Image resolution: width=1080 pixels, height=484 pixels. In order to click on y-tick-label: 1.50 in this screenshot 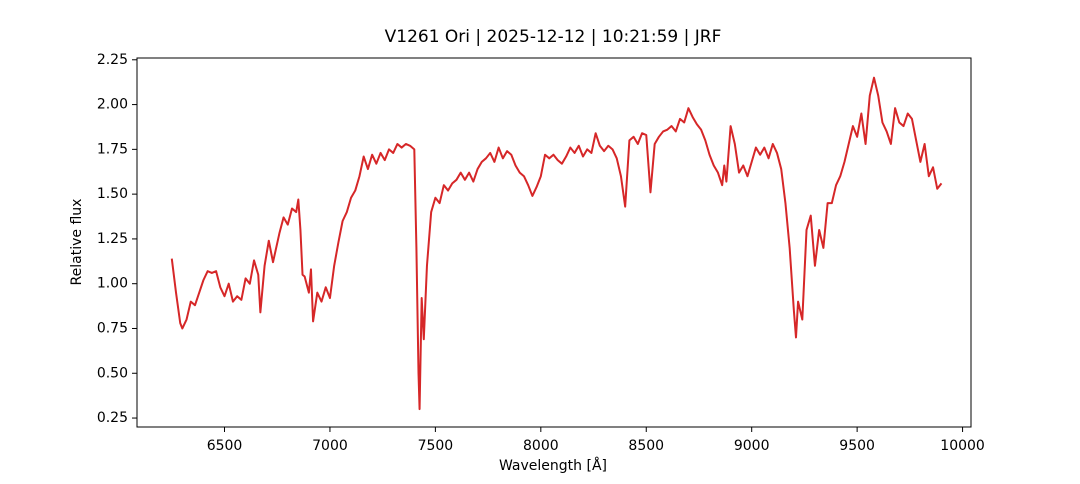, I will do `click(112, 194)`.